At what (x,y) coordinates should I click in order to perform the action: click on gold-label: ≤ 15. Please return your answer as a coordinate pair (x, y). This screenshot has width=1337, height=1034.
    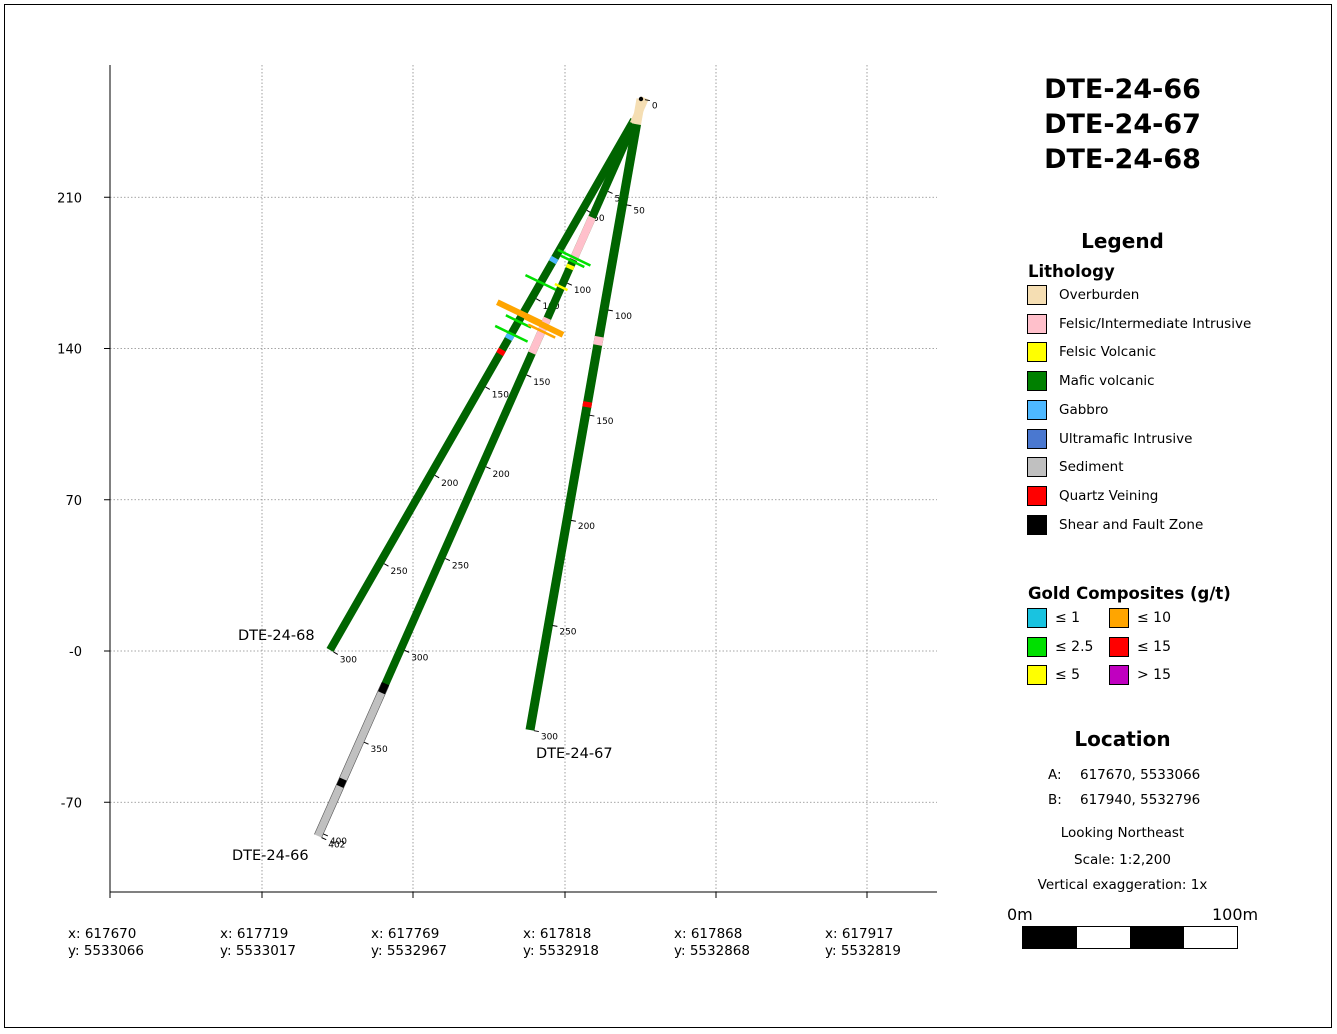
    Looking at the image, I should click on (1154, 646).